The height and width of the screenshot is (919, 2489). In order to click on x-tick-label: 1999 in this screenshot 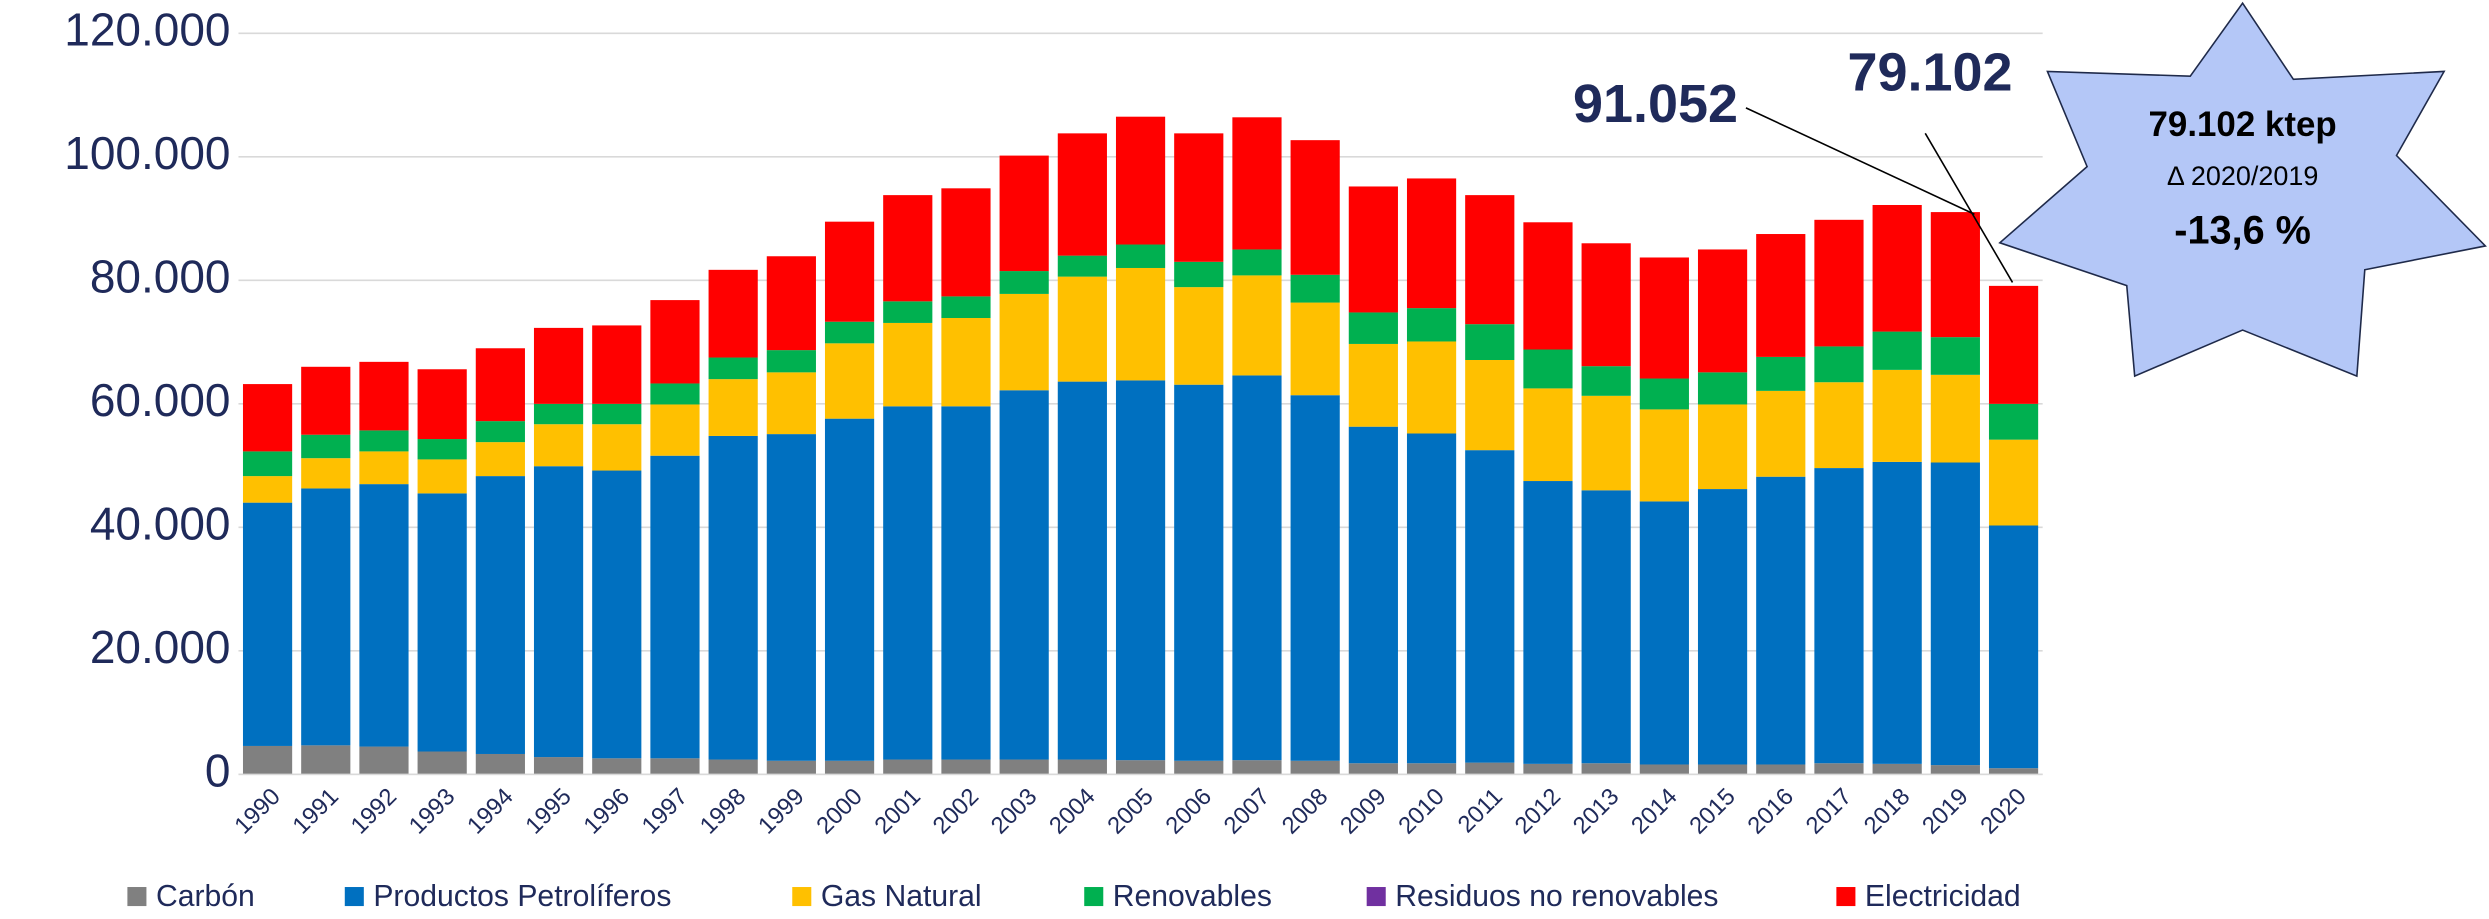, I will do `click(781, 811)`.